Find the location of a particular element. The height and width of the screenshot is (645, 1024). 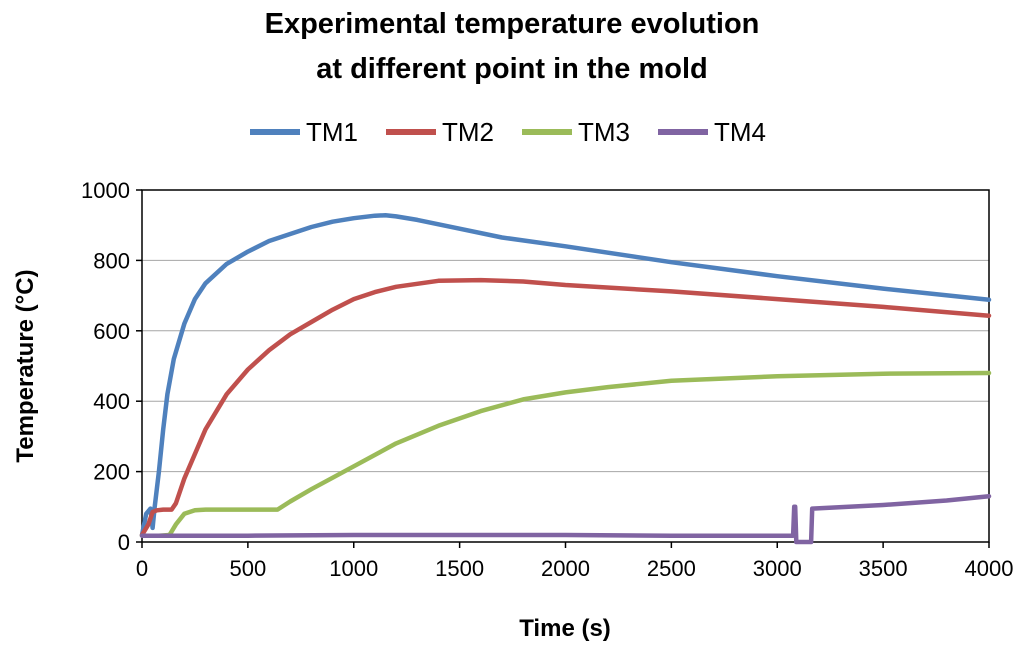

y-tick-label: 600 is located at coordinates (111, 331).